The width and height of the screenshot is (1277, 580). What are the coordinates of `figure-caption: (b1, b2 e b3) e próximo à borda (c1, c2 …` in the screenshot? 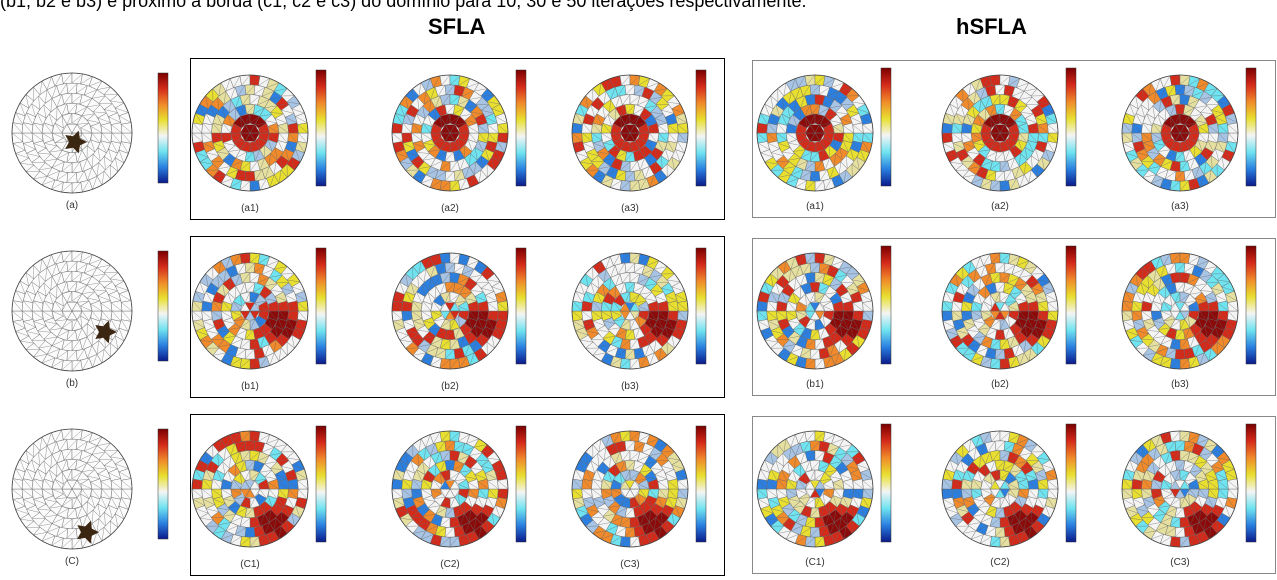 It's located at (403, 5).